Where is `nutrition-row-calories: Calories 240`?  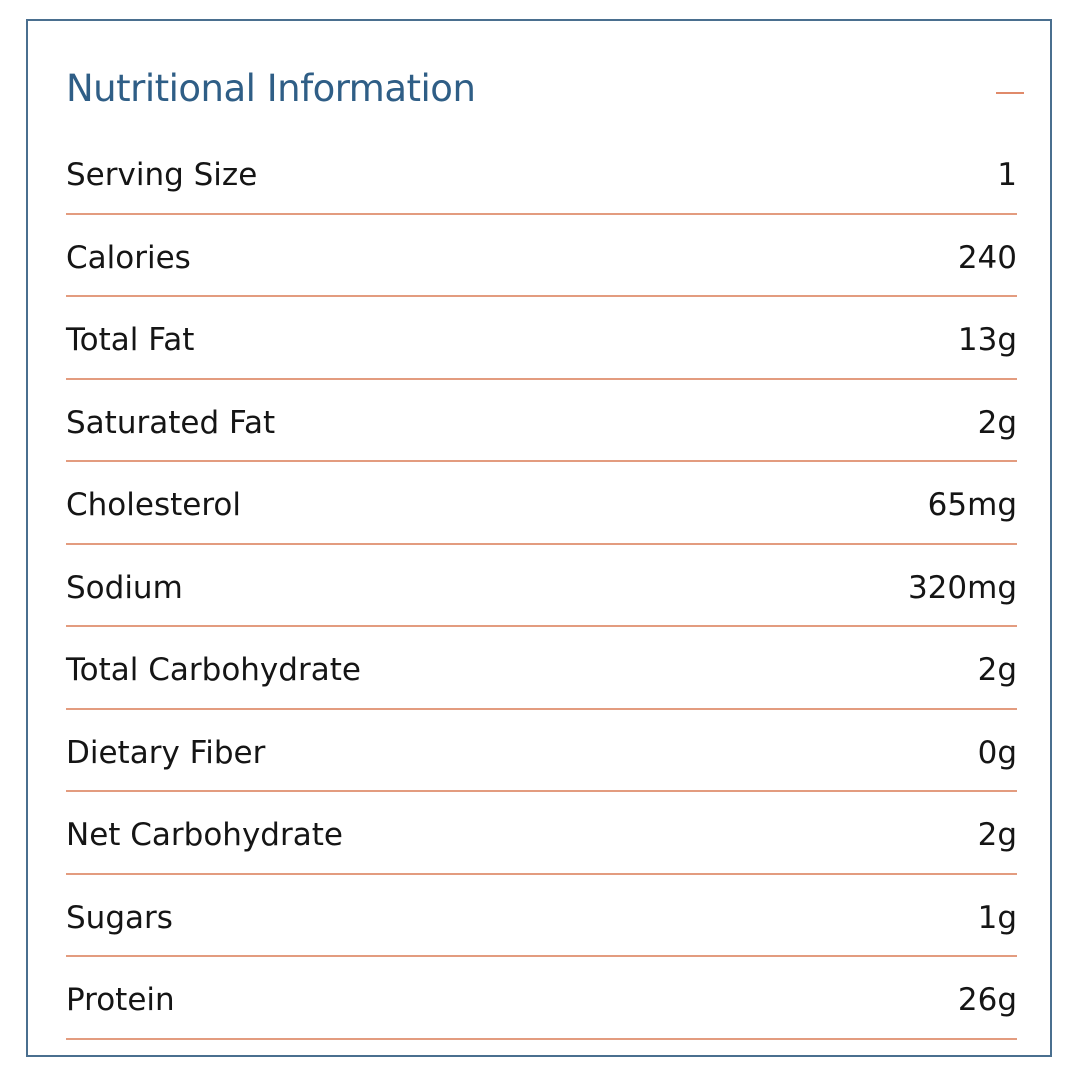 nutrition-row-calories: Calories 240 is located at coordinates (541, 256).